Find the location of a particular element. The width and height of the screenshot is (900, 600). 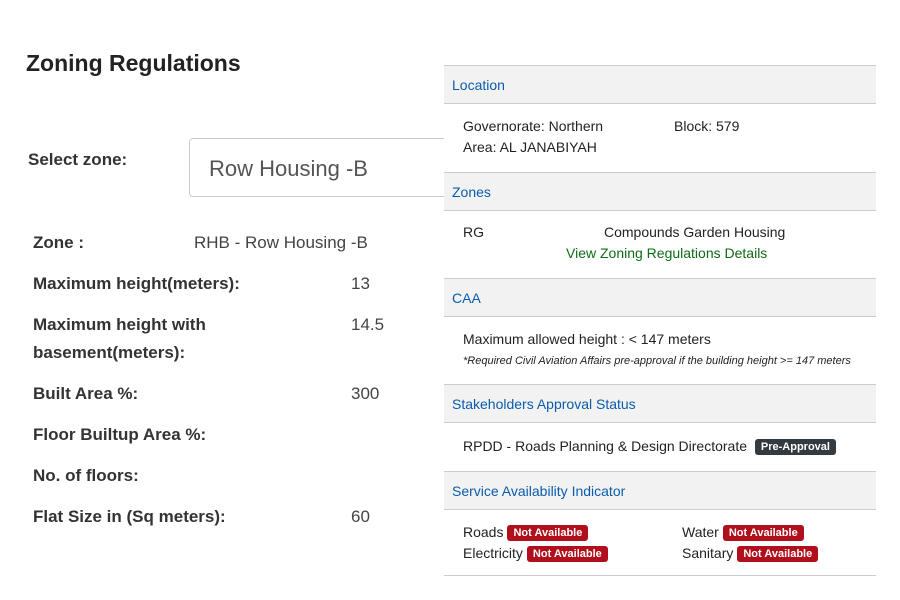

detail-label: Floor Builtup Area %: is located at coordinates (120, 434).